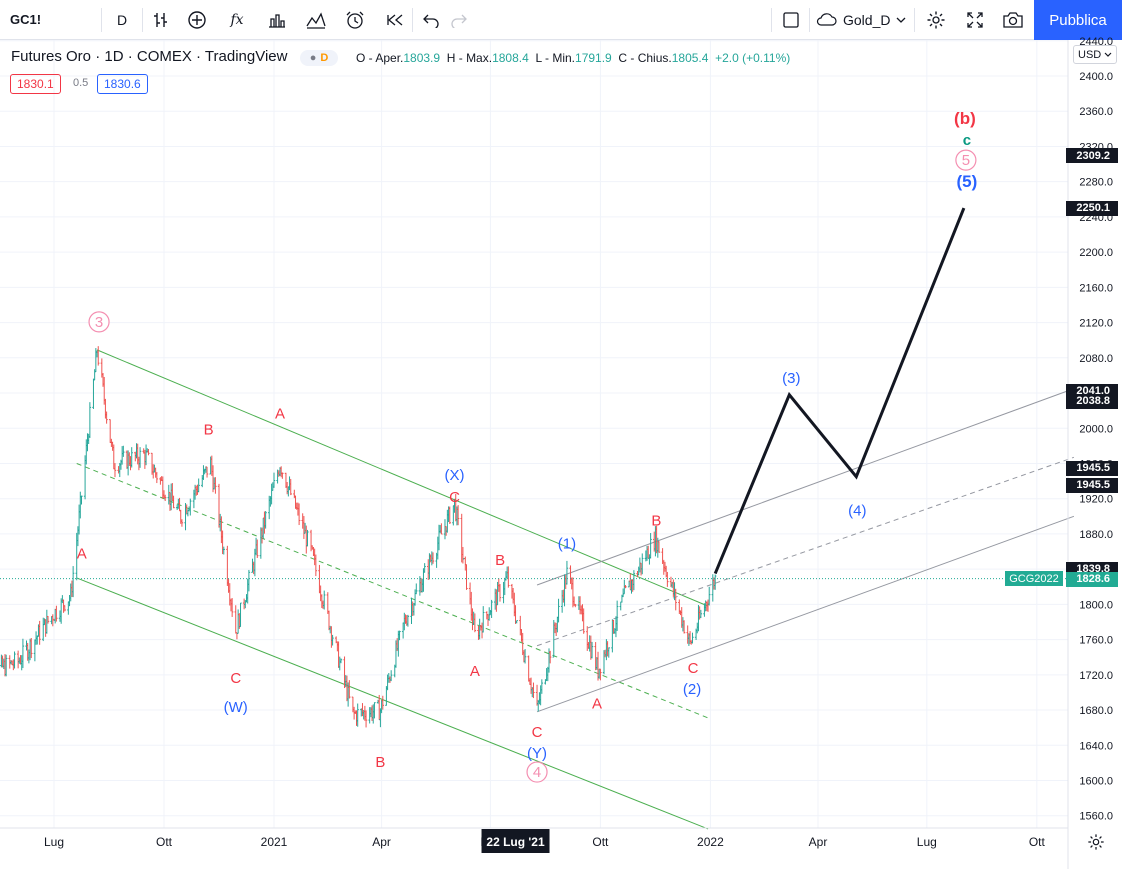 This screenshot has width=1122, height=869. I want to click on buy-price-button: 1830.6, so click(122, 84).